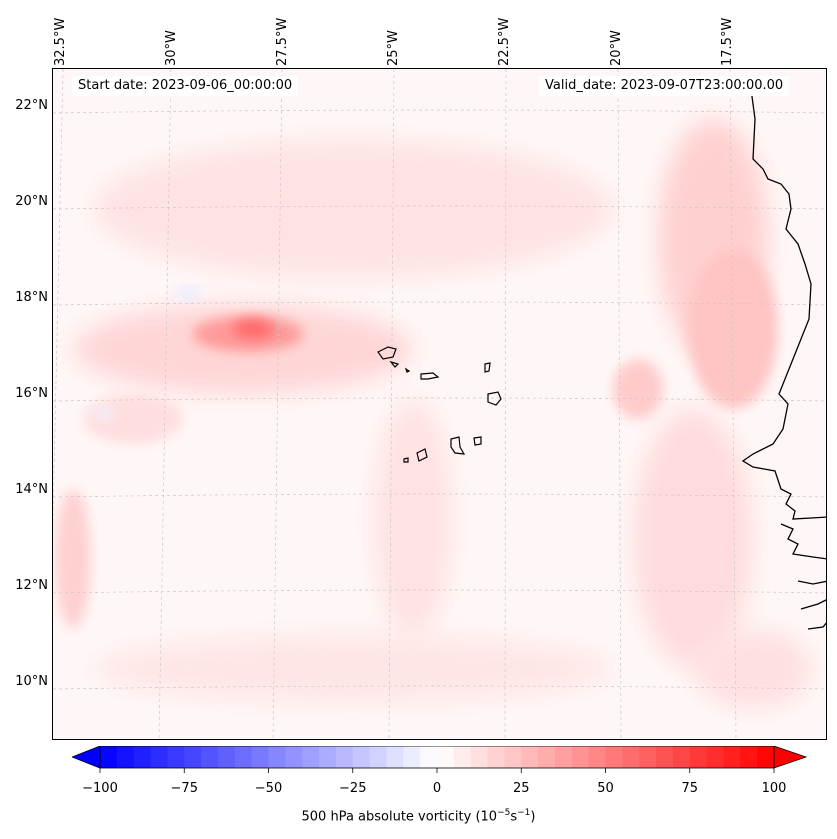 This screenshot has width=837, height=839. Describe the element at coordinates (399, 817) in the screenshot. I see `colorbar-label-prefix: 500 hPa absolute vorticity (10` at that location.